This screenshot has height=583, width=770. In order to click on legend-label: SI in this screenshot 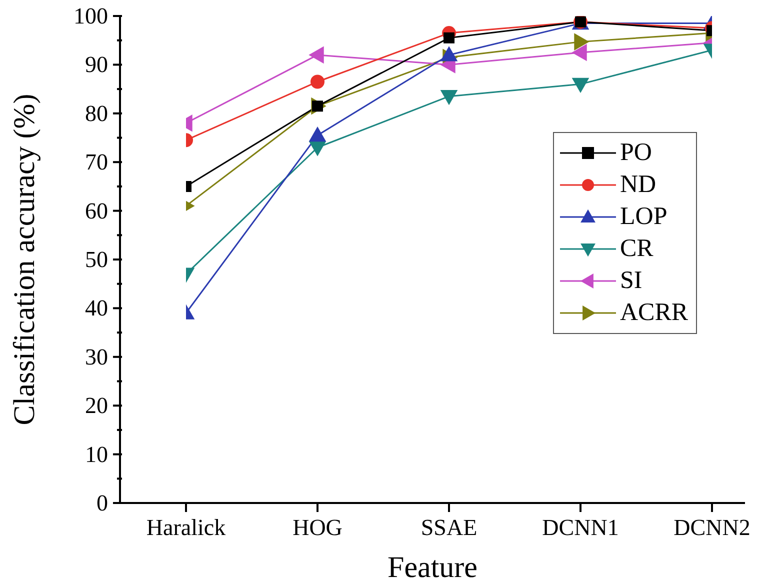, I will do `click(631, 281)`.